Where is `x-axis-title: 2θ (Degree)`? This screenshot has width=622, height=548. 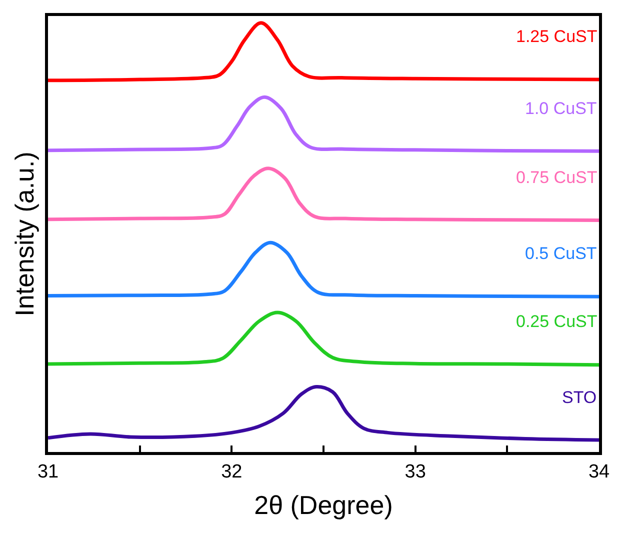
x-axis-title: 2θ (Degree) is located at coordinates (323, 505).